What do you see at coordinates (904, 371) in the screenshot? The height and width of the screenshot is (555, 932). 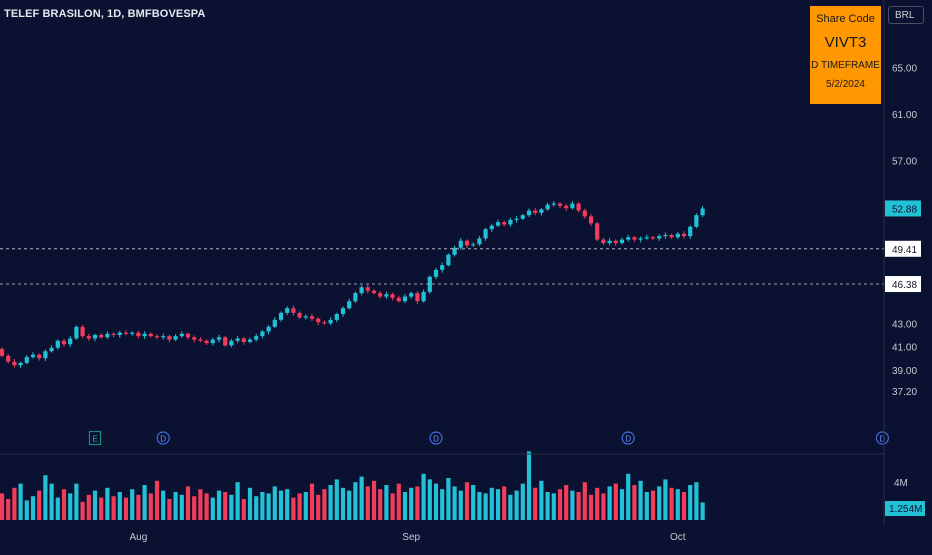 I see `y-tick-label: 39.00` at bounding box center [904, 371].